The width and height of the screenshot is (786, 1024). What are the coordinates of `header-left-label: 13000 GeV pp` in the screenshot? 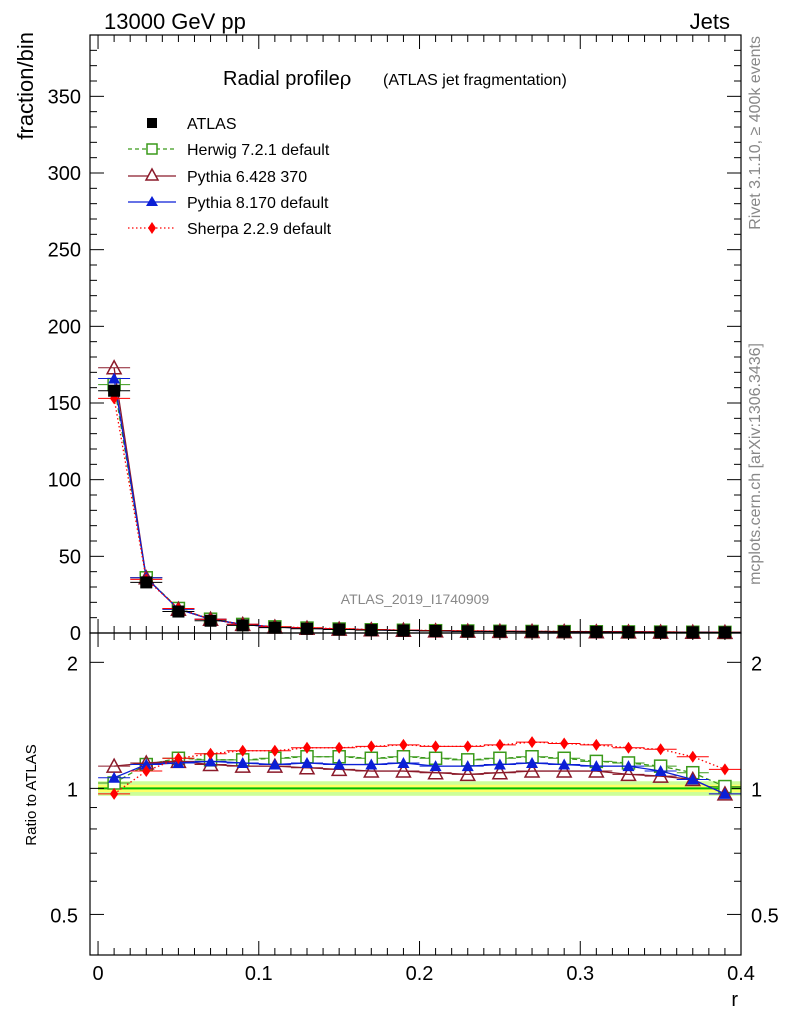 It's located at (175, 21).